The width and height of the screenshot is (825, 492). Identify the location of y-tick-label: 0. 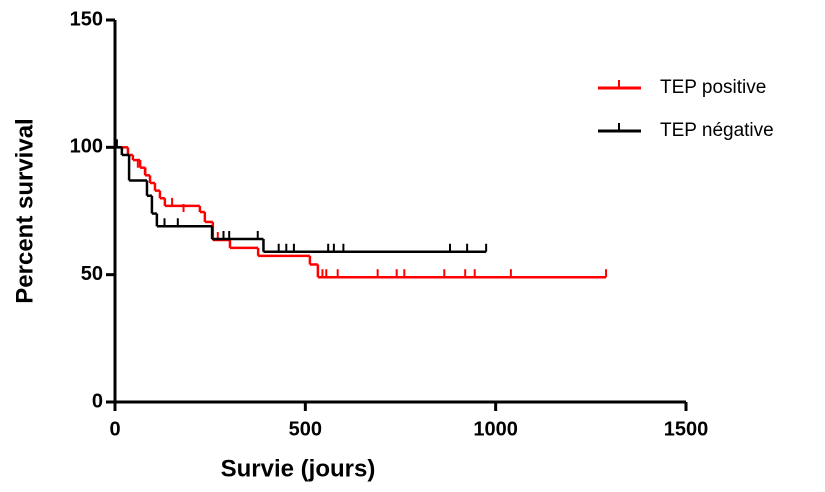
(97, 401).